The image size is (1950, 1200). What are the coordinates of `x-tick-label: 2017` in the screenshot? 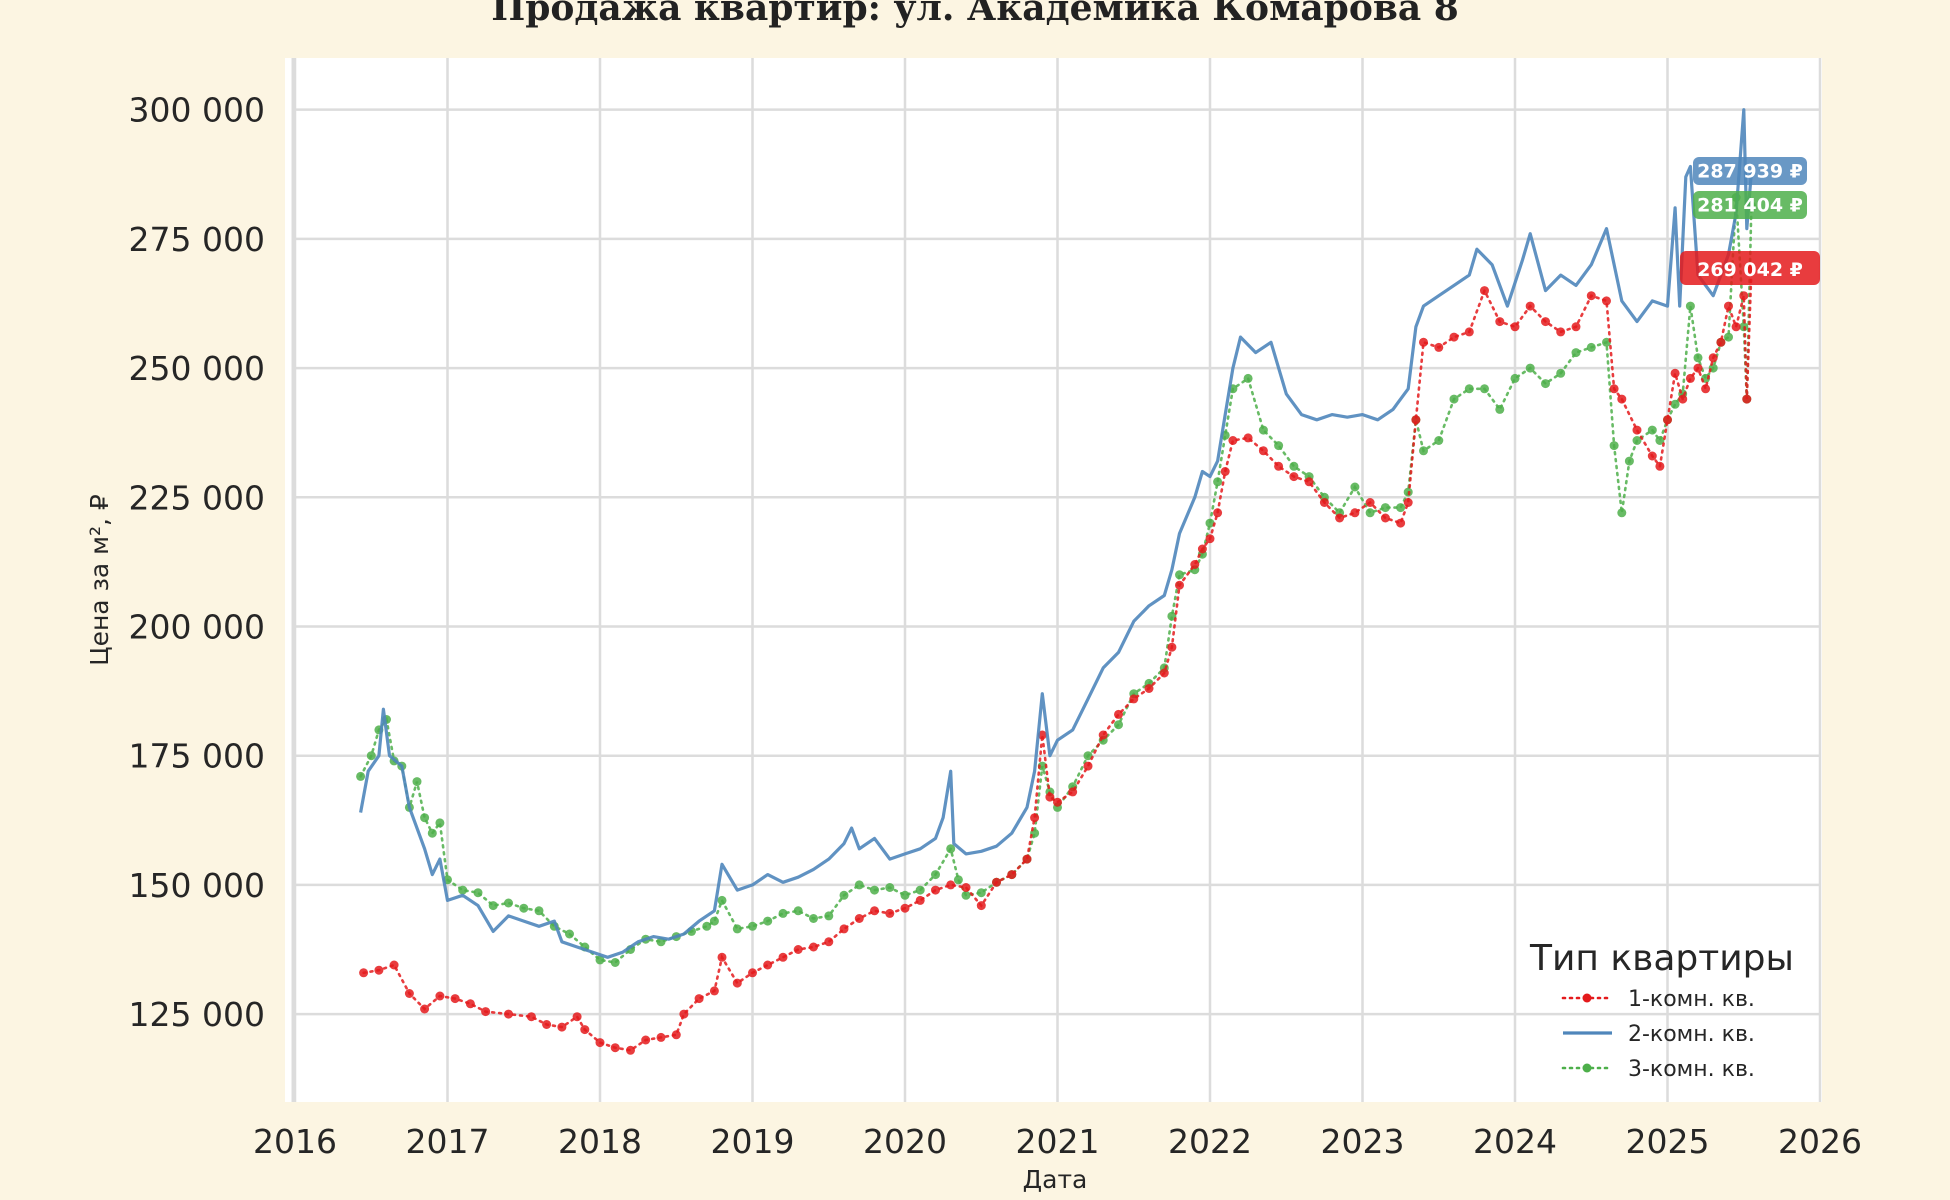 It's located at (448, 1141).